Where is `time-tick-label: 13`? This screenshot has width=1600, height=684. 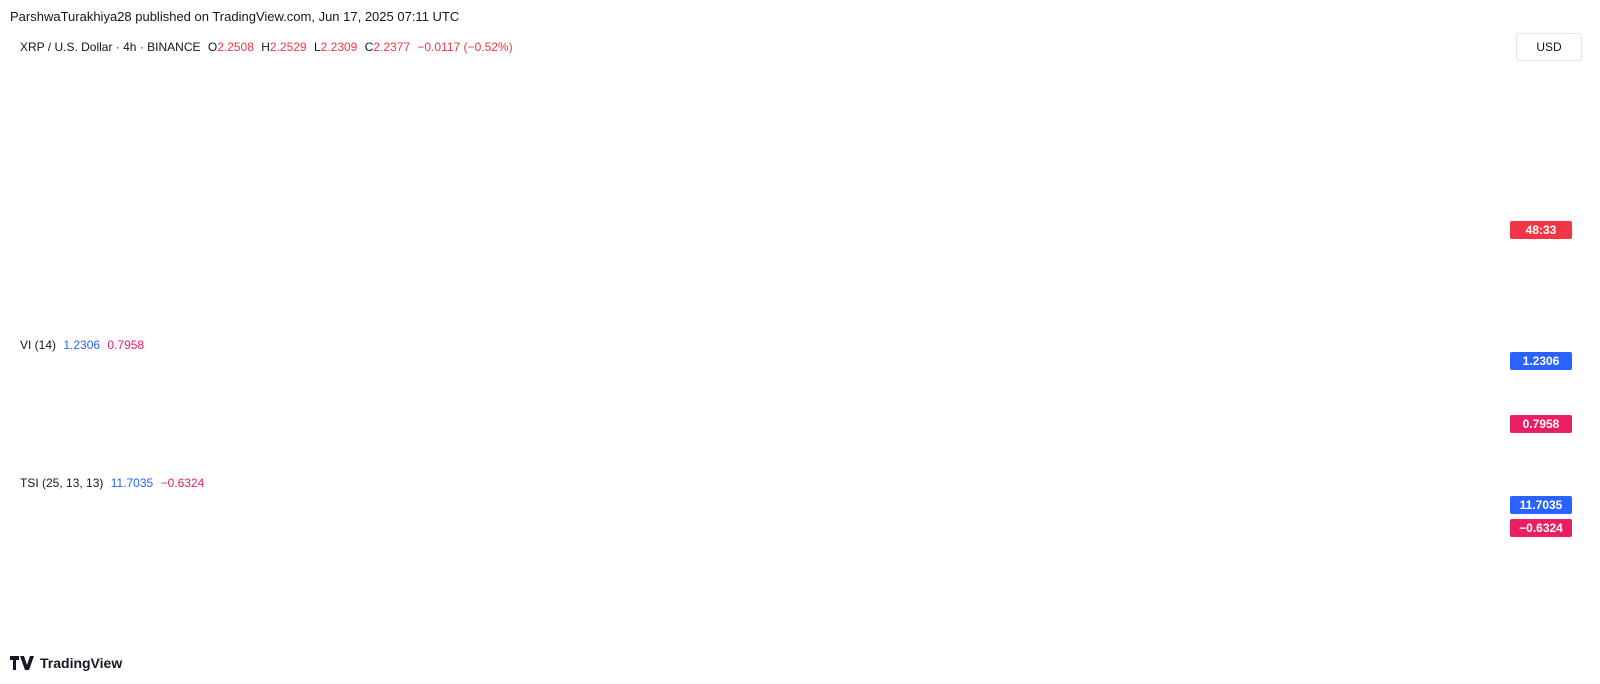
time-tick-label: 13 is located at coordinates (1078, 618).